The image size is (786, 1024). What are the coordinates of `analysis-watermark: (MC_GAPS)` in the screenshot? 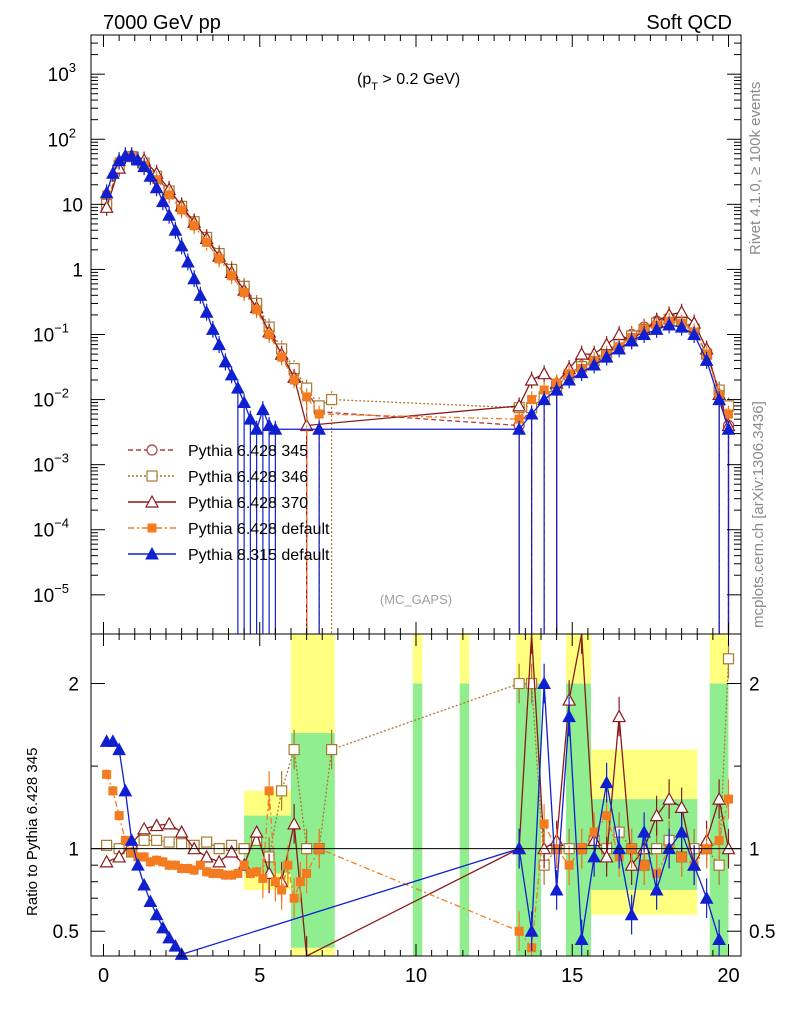 It's located at (416, 599).